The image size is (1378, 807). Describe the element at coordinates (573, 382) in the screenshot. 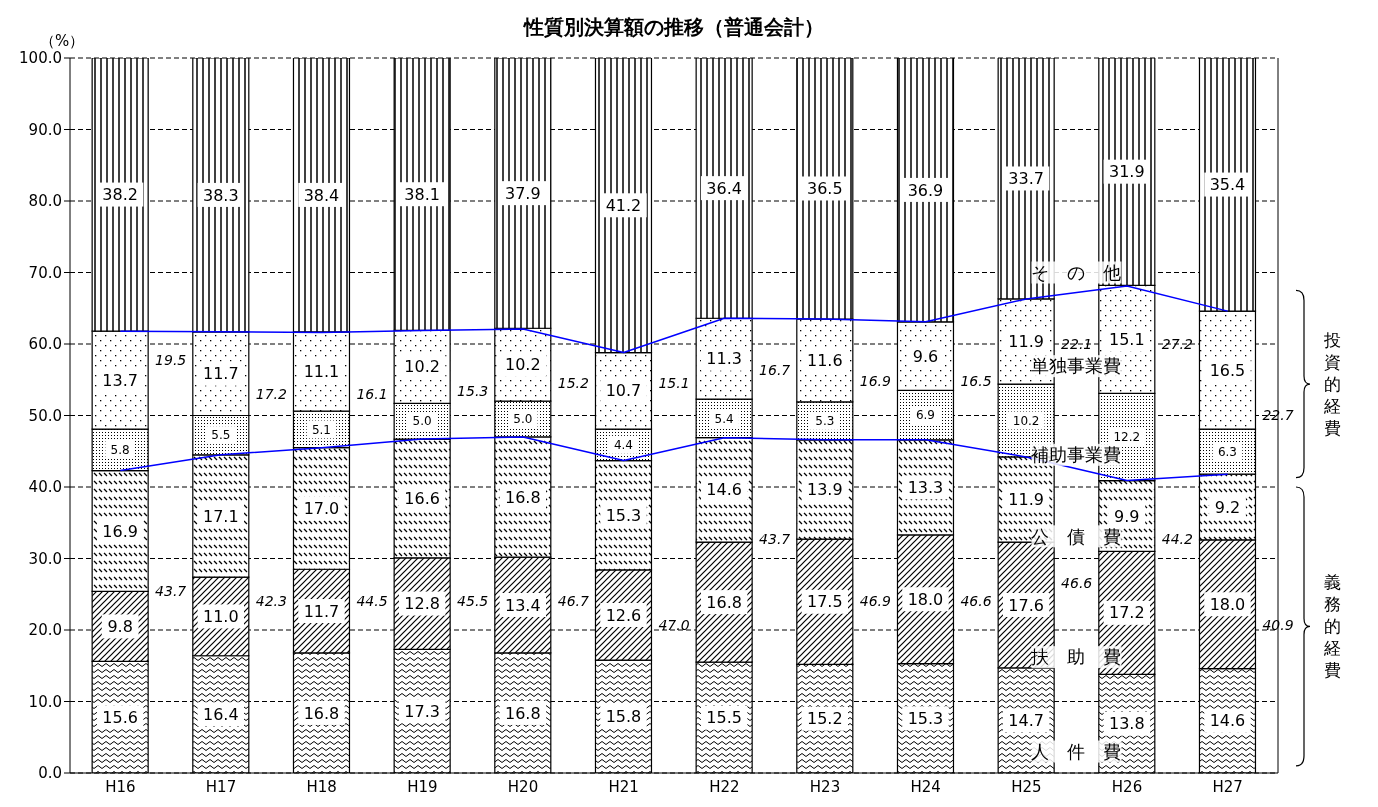

I see `annotation: 15.2` at that location.